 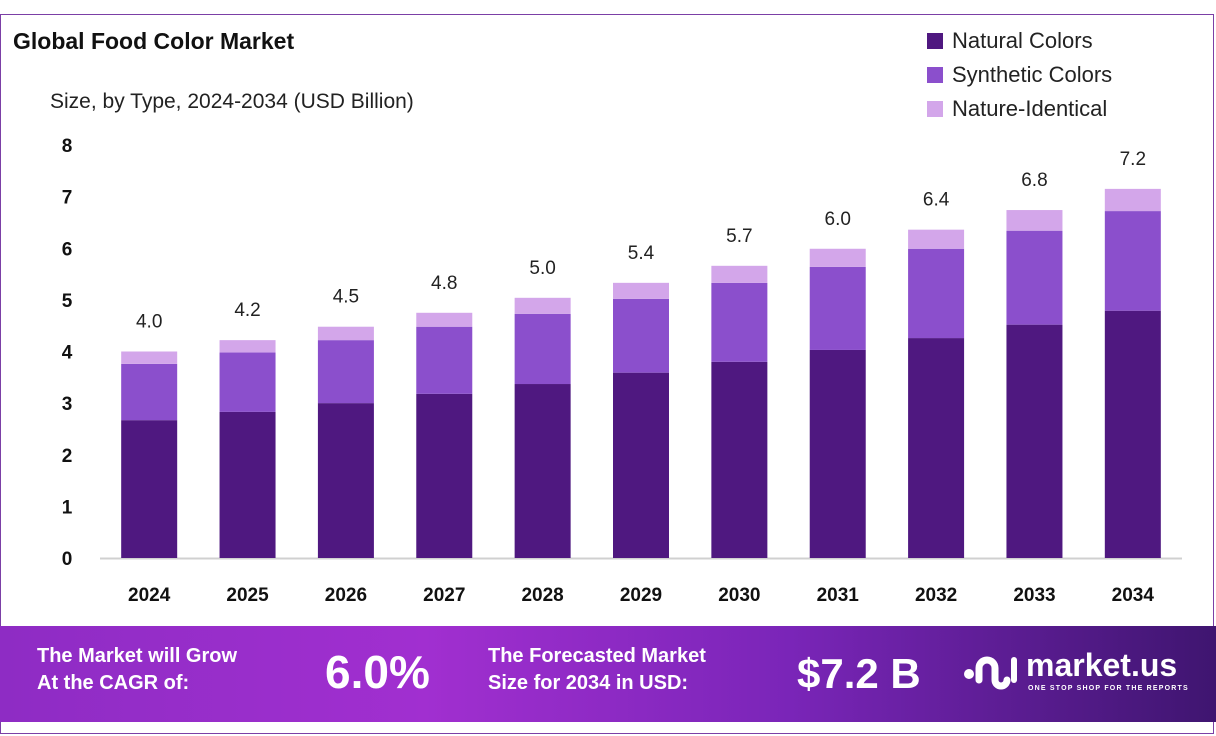 What do you see at coordinates (588, 683) in the screenshot?
I see `forecast-label-line2: Size for 2034 in USD:` at bounding box center [588, 683].